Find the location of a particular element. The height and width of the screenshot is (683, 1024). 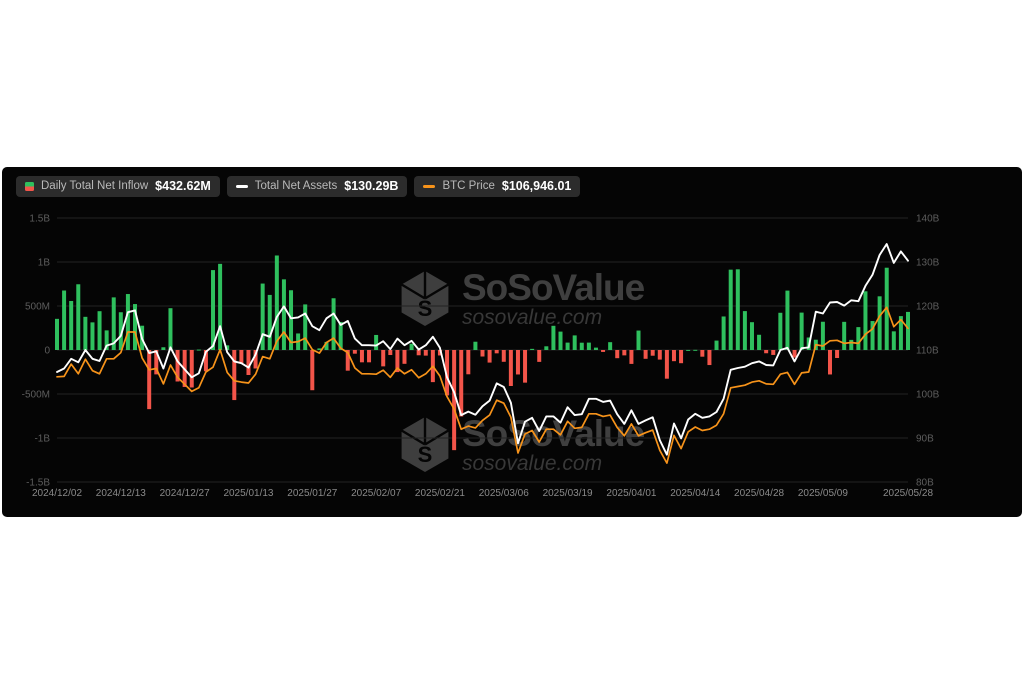

svg-text: -1B is located at coordinates (42, 439).